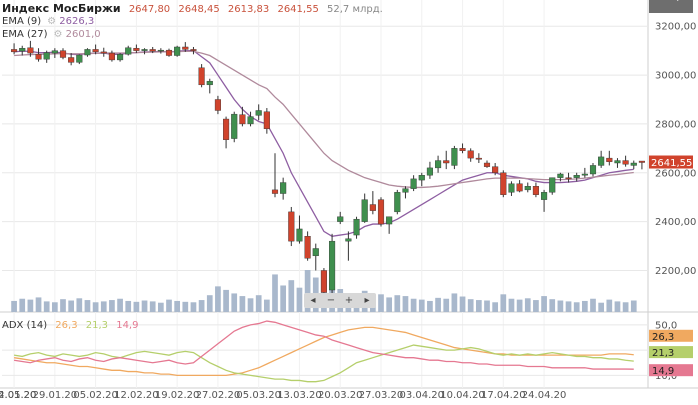  What do you see at coordinates (218, 395) in the screenshot?
I see `x-tick-label: 27.02.20` at bounding box center [218, 395].